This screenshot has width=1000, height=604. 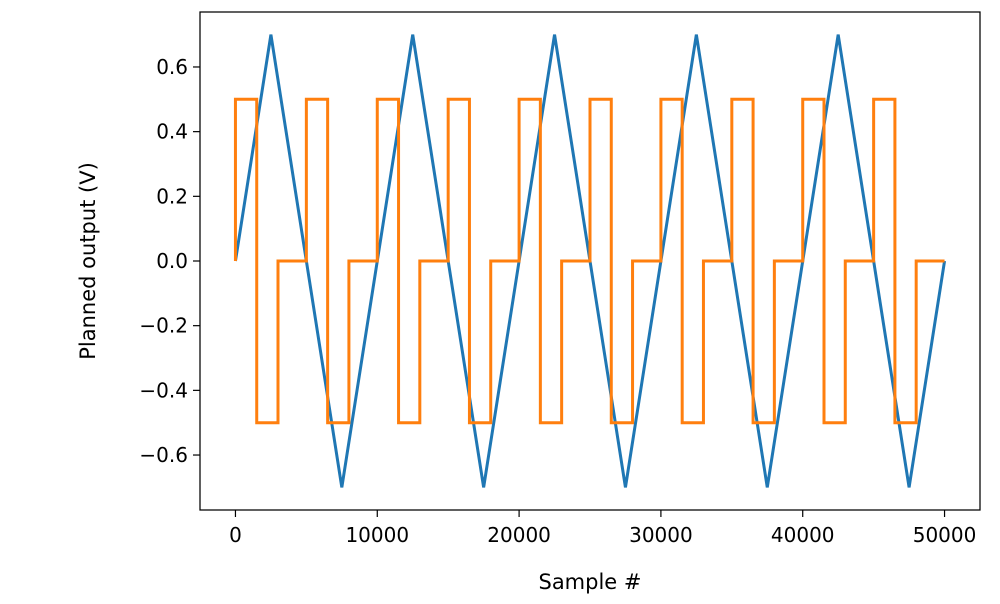 What do you see at coordinates (519, 535) in the screenshot?
I see `x-tick-label: 20000` at bounding box center [519, 535].